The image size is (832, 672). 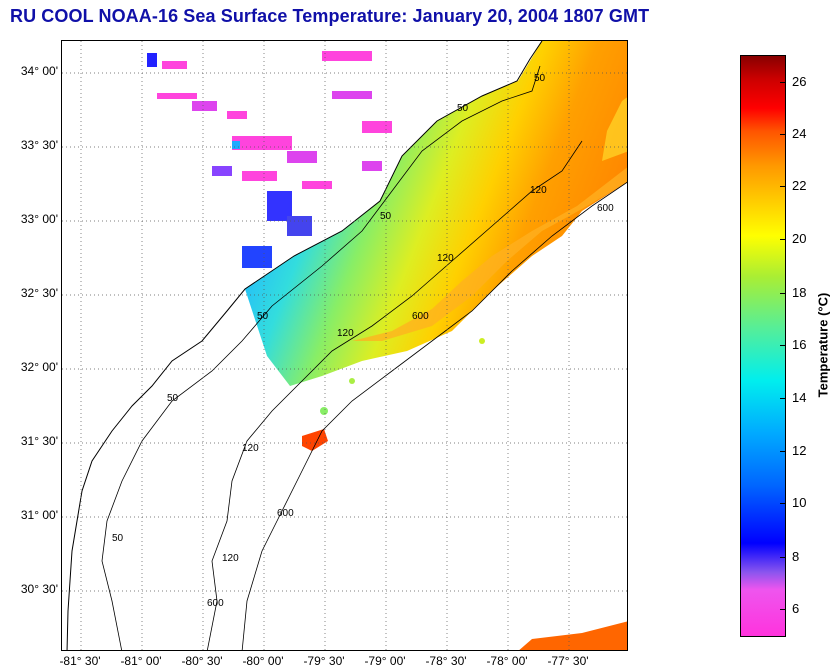 I want to click on colorbar-label: 16, so click(x=799, y=344).